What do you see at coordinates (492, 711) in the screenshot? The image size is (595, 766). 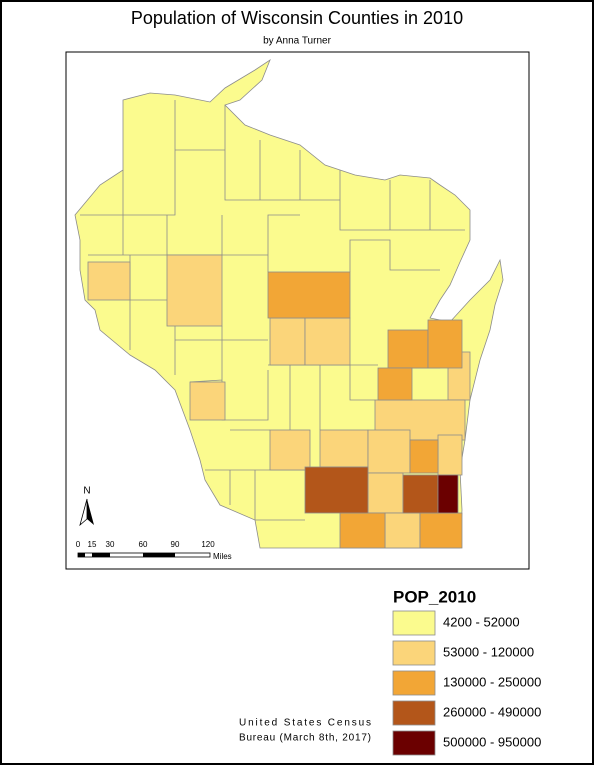 I see `legend-label: 260000 - 490000` at bounding box center [492, 711].